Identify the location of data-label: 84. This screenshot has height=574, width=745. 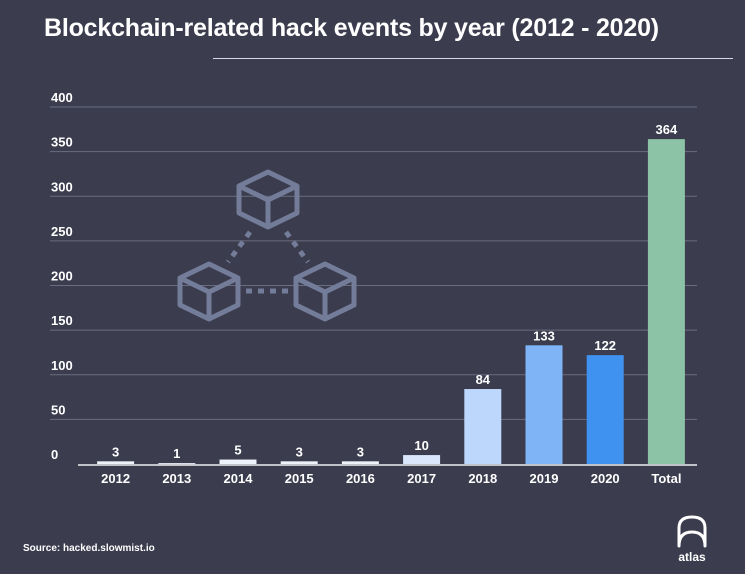
(483, 379).